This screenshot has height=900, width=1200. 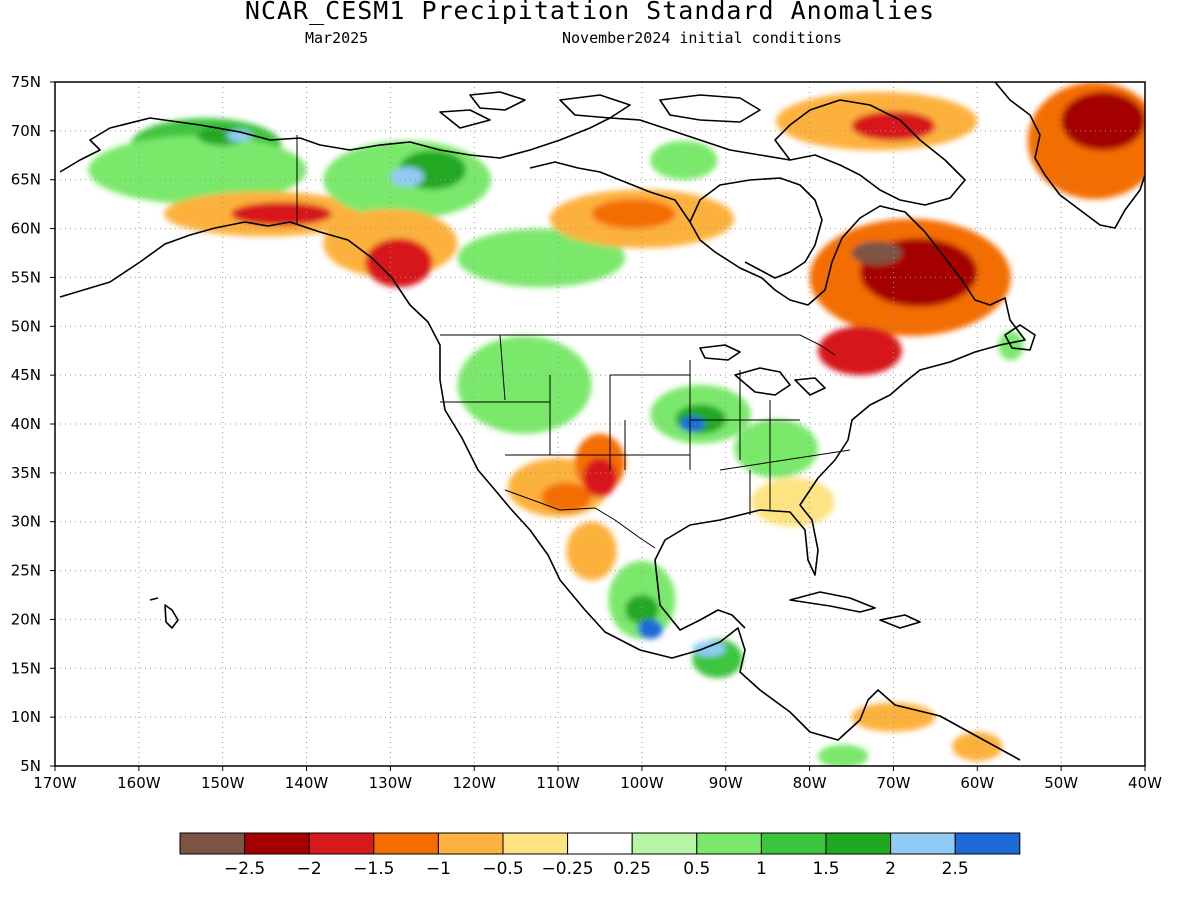 What do you see at coordinates (870, 152) in the screenshot?
I see `baffin-island` at bounding box center [870, 152].